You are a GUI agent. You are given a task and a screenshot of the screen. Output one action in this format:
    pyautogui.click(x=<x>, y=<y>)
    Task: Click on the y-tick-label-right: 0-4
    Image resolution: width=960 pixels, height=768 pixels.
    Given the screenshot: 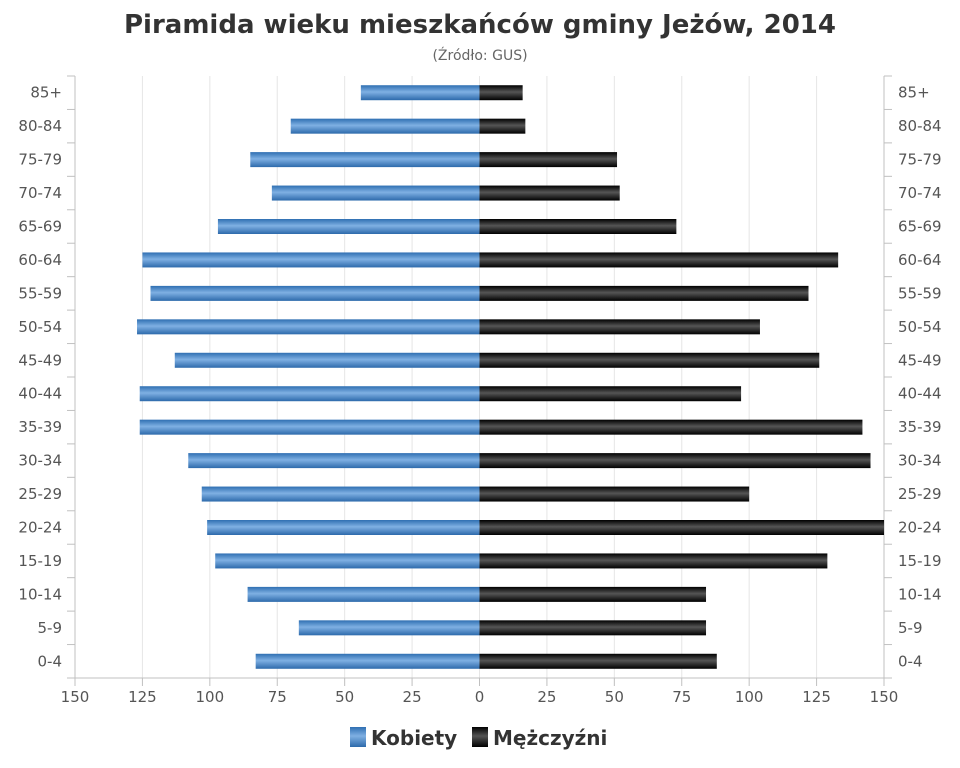 What is the action you would take?
    pyautogui.click(x=910, y=661)
    